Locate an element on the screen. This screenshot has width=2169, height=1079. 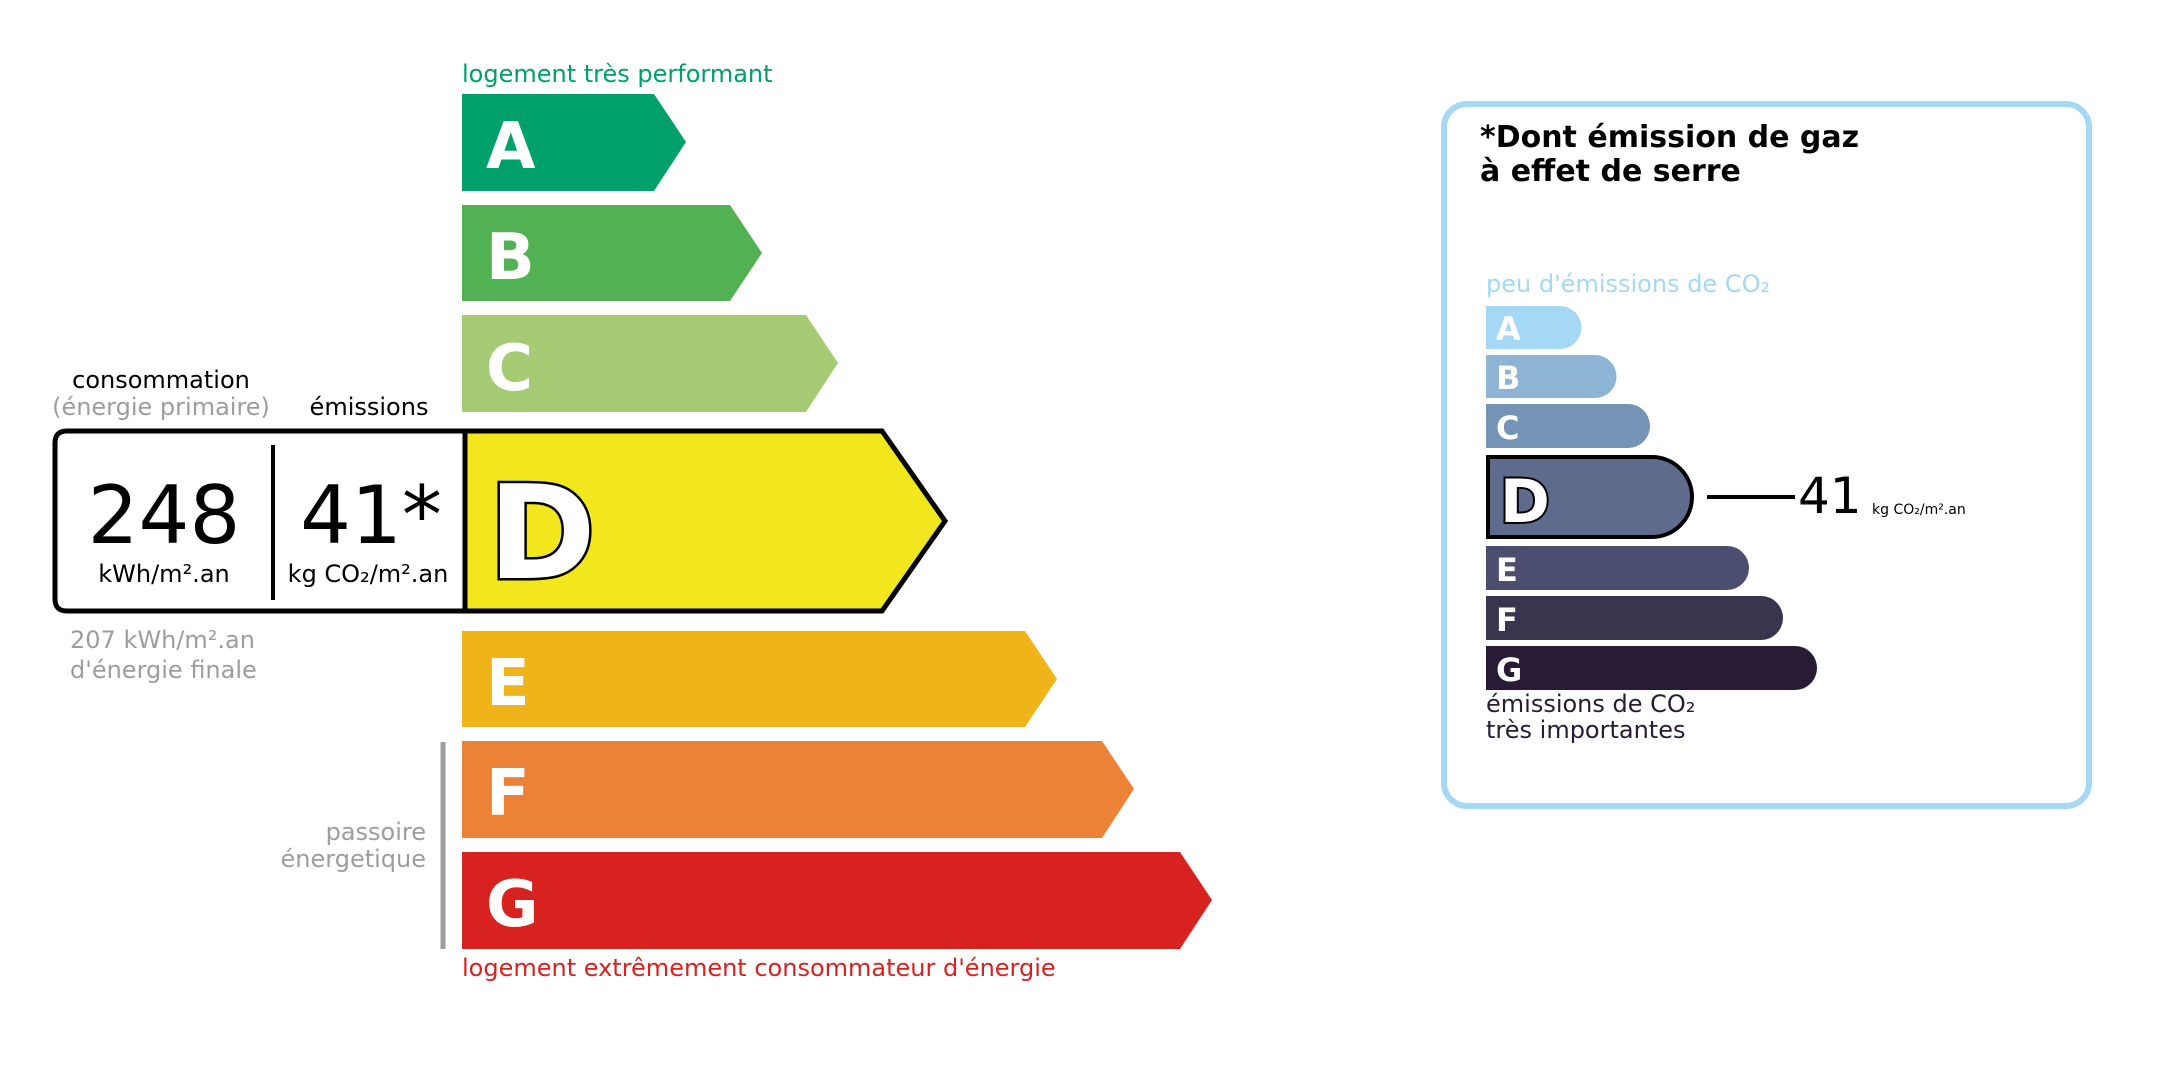
ges-top-label: peu d'émissions de CO₂ is located at coordinates (1628, 284).